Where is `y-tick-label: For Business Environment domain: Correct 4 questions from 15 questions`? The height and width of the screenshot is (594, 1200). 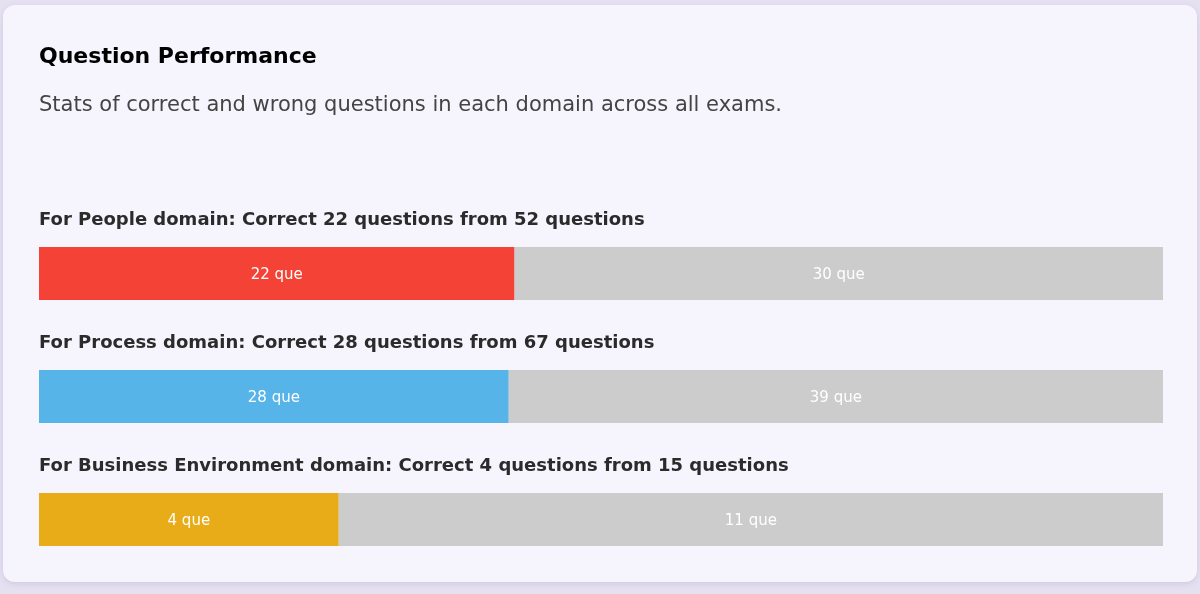
y-tick-label: For Business Environment domain: Correct 4 questions from 15 questions is located at coordinates (414, 465).